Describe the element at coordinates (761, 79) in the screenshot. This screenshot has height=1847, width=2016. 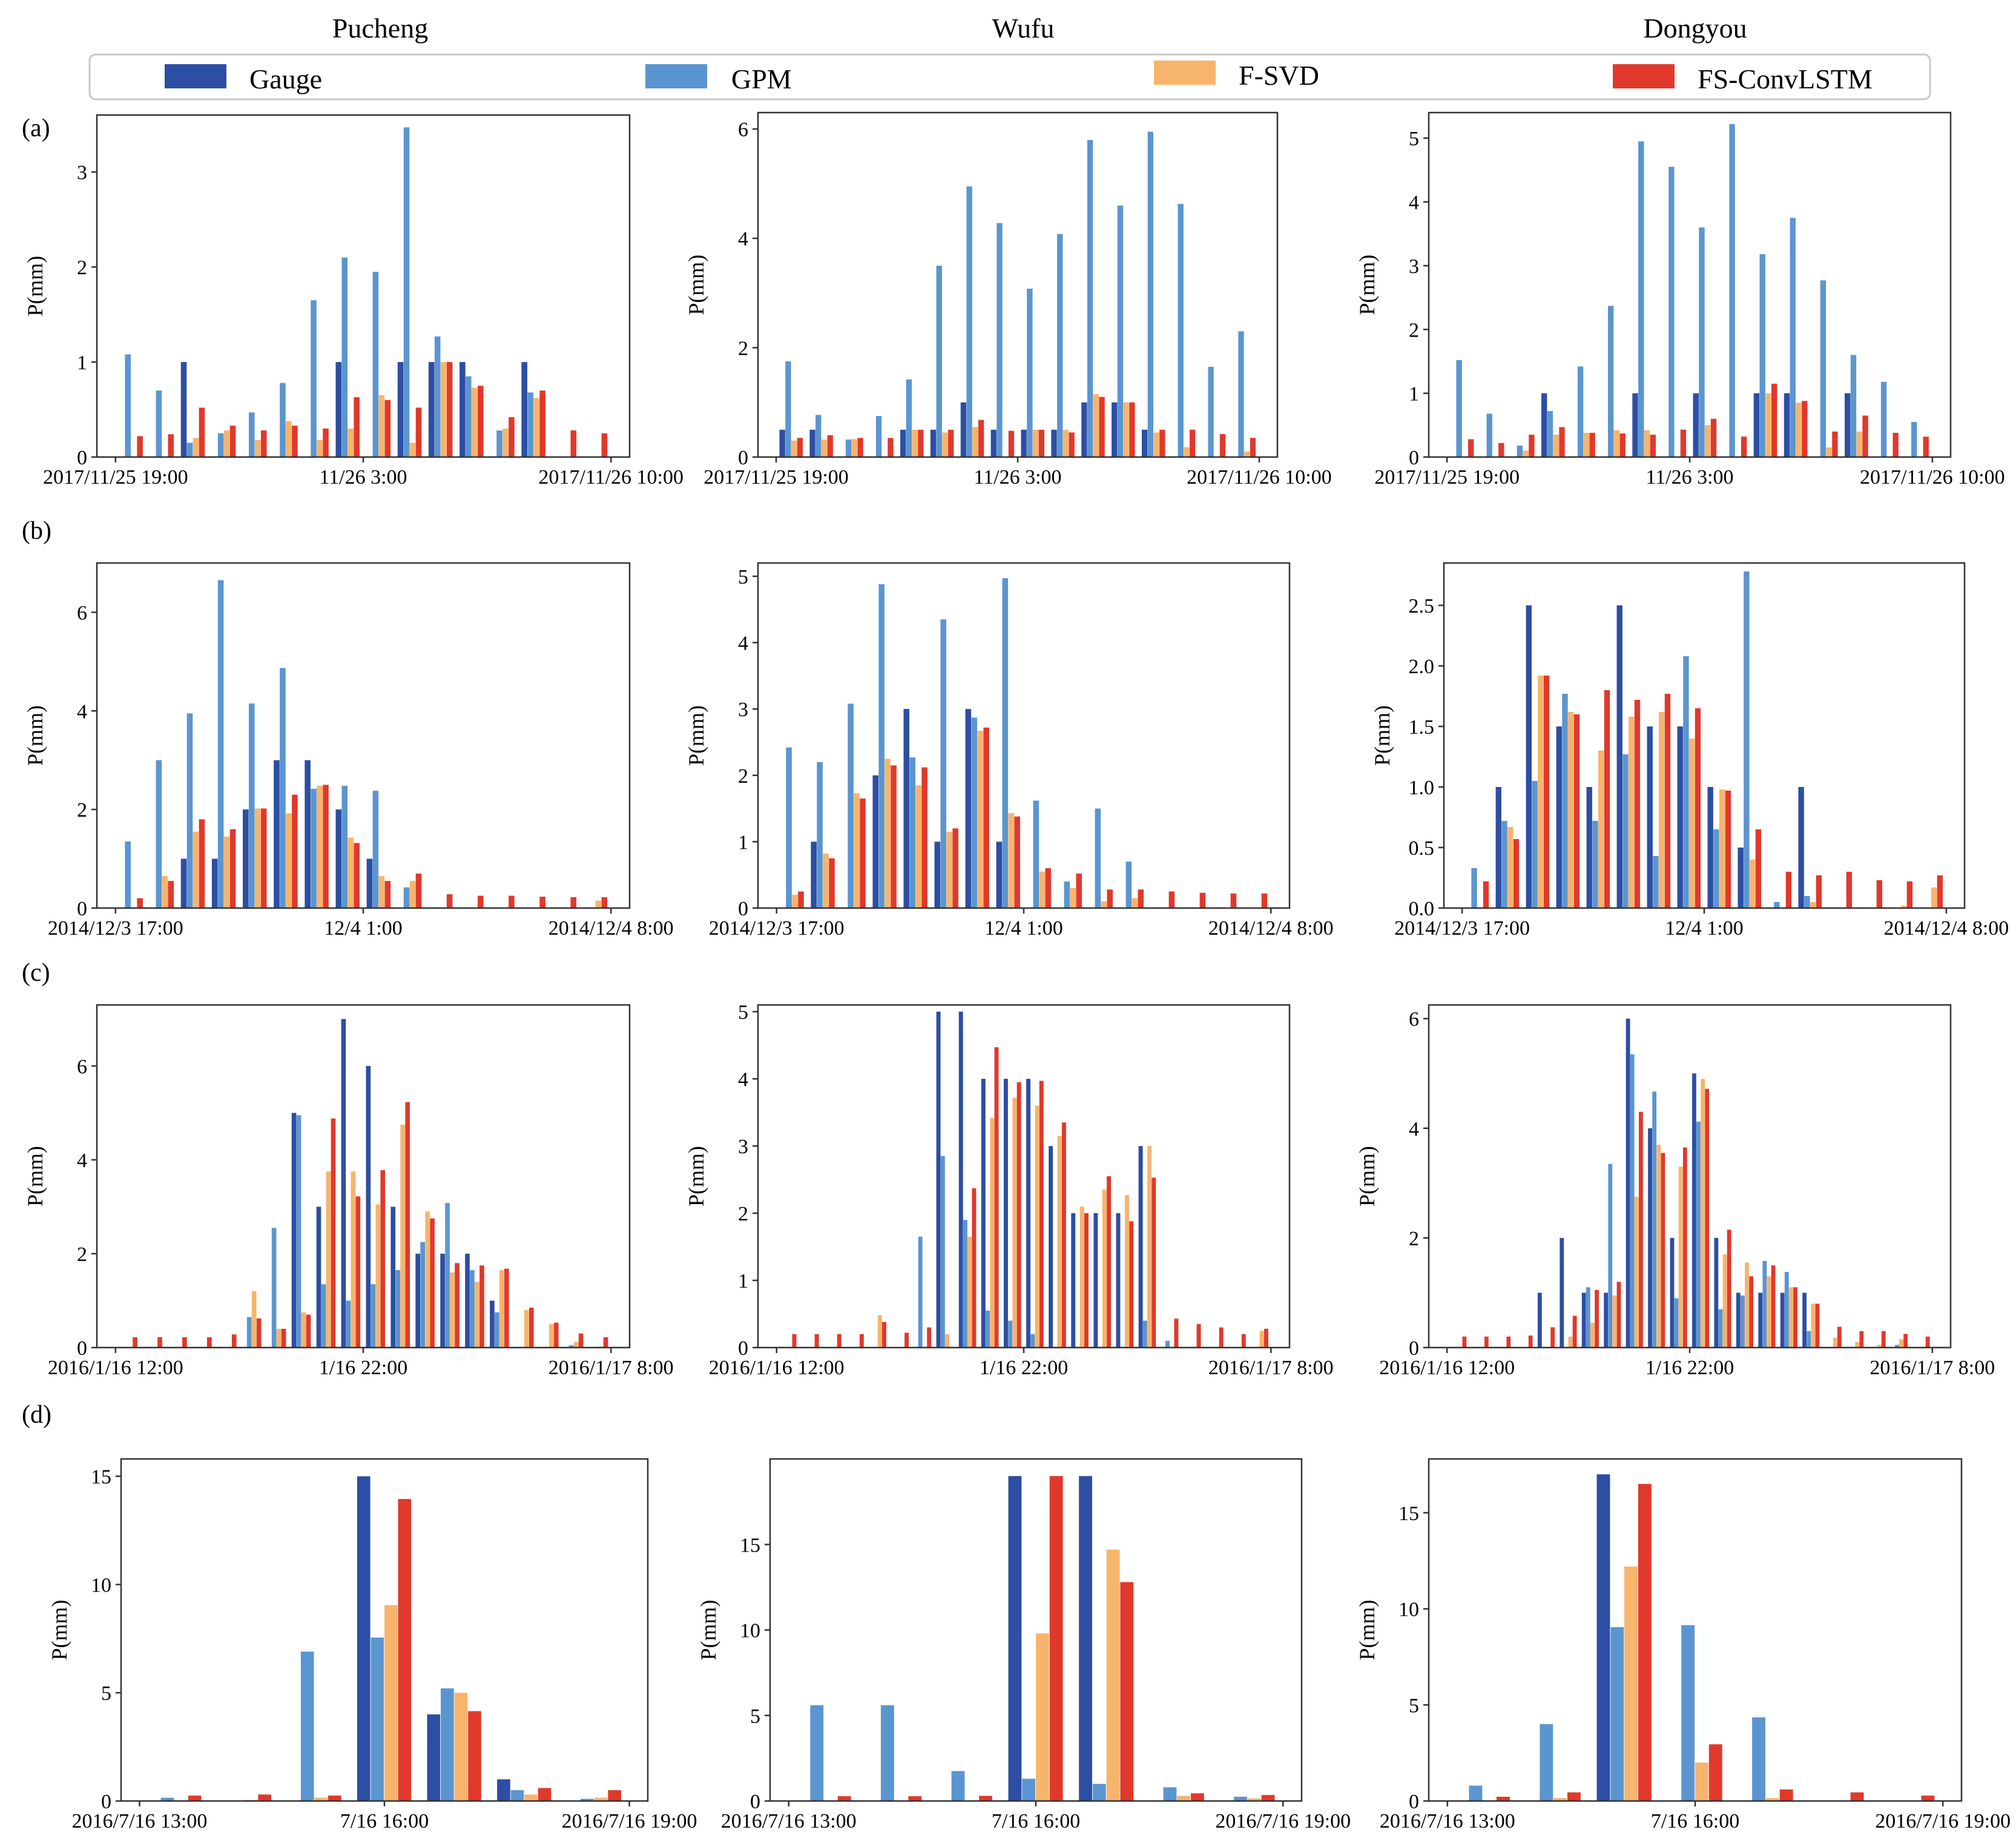
I see `legend-label-gpm: GPM` at that location.